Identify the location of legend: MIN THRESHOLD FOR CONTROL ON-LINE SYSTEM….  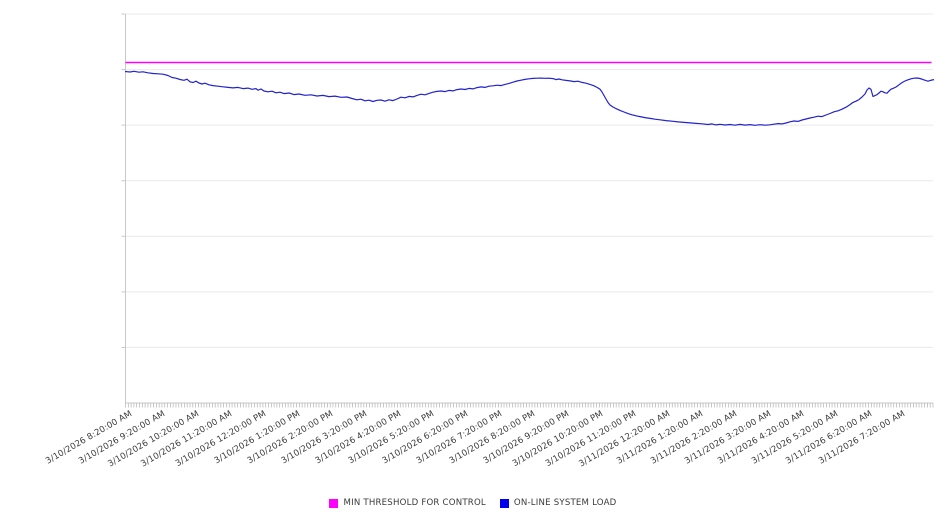
(473, 503).